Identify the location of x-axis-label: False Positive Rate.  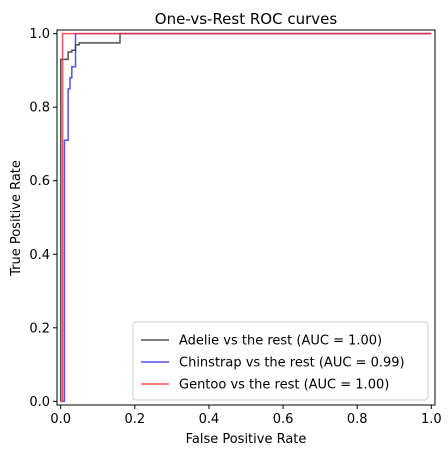
(246, 439).